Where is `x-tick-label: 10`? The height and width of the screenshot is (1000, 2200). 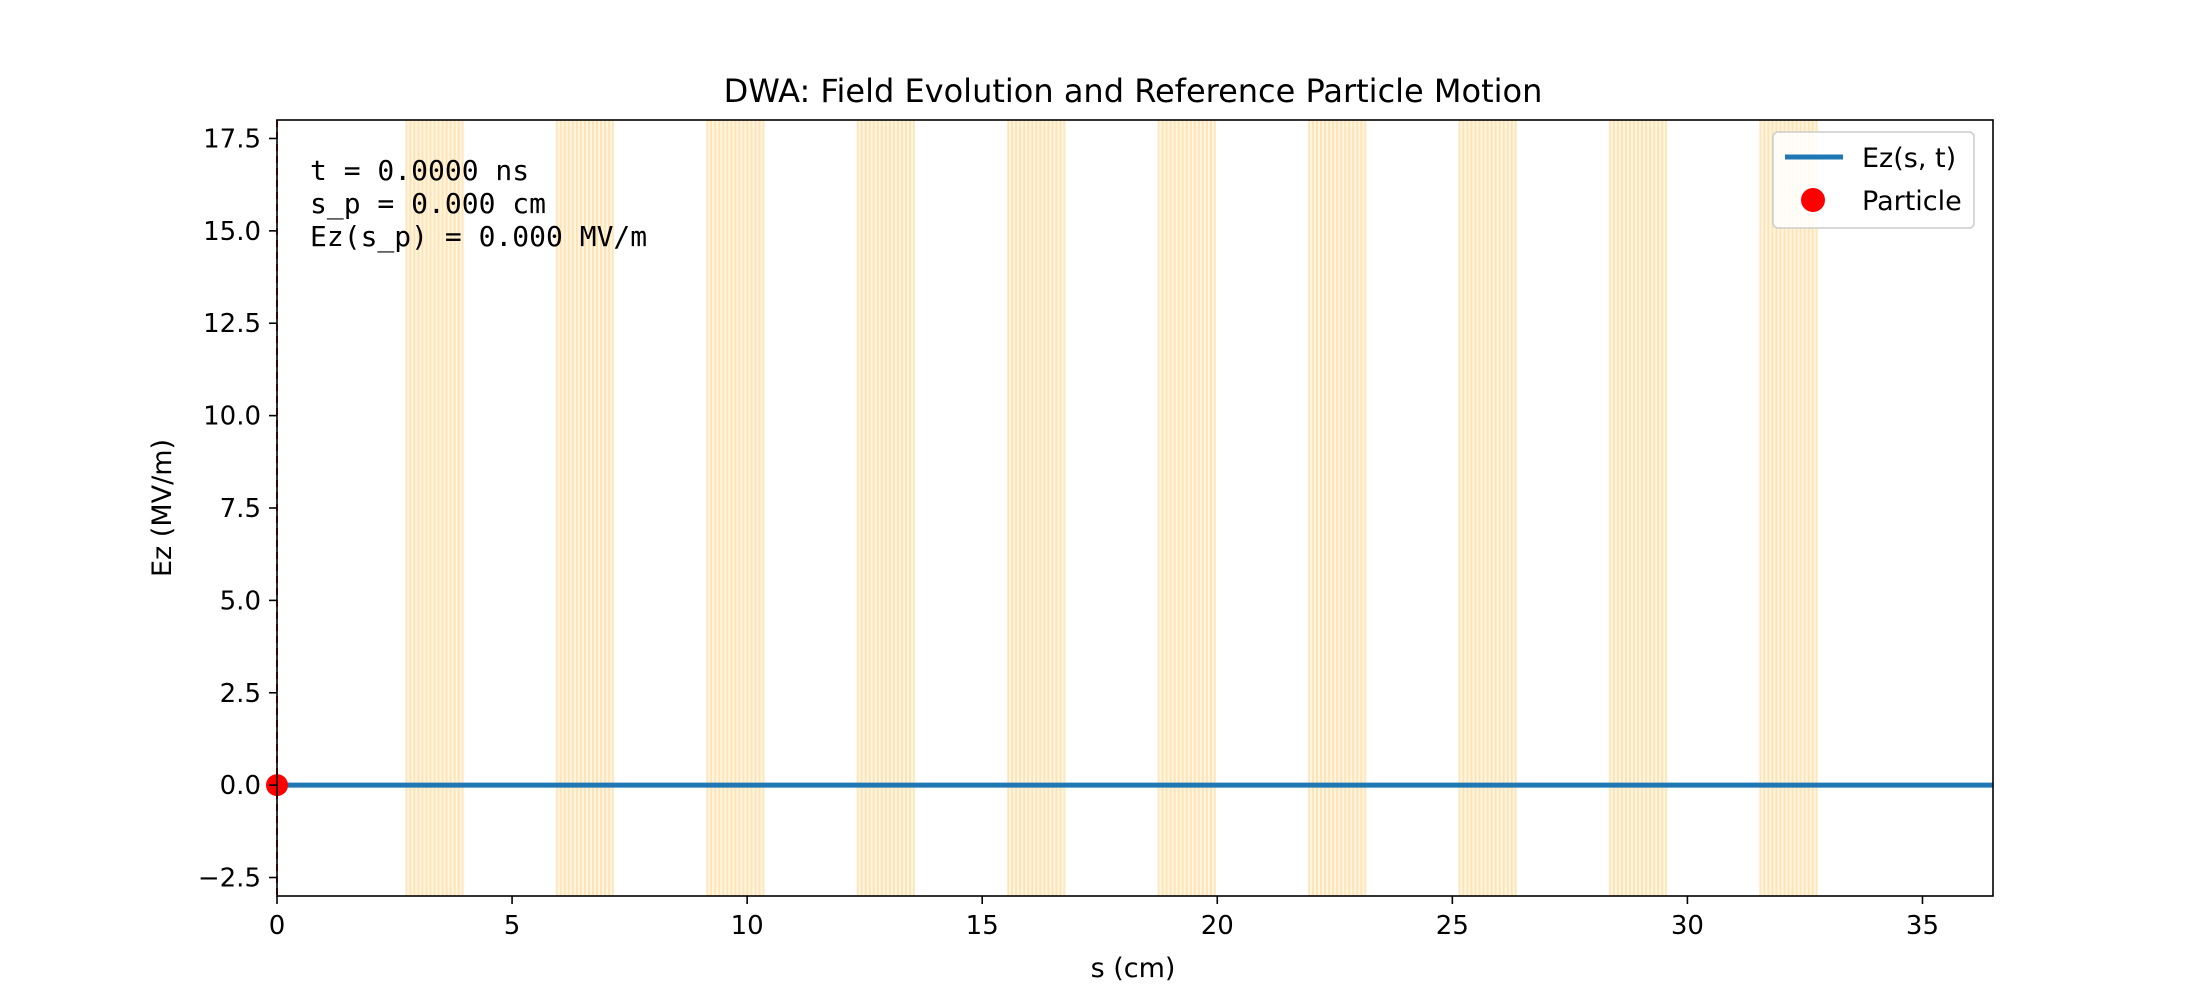 x-tick-label: 10 is located at coordinates (747, 926).